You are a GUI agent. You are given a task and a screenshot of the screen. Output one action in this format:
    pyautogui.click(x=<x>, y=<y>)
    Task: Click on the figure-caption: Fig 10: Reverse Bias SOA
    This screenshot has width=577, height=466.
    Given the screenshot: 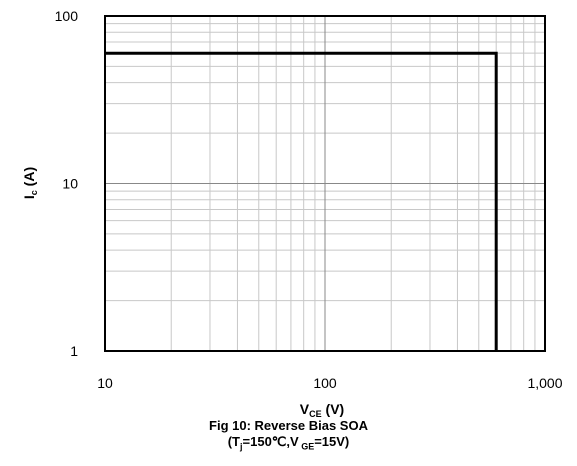 What is the action you would take?
    pyautogui.click(x=288, y=425)
    